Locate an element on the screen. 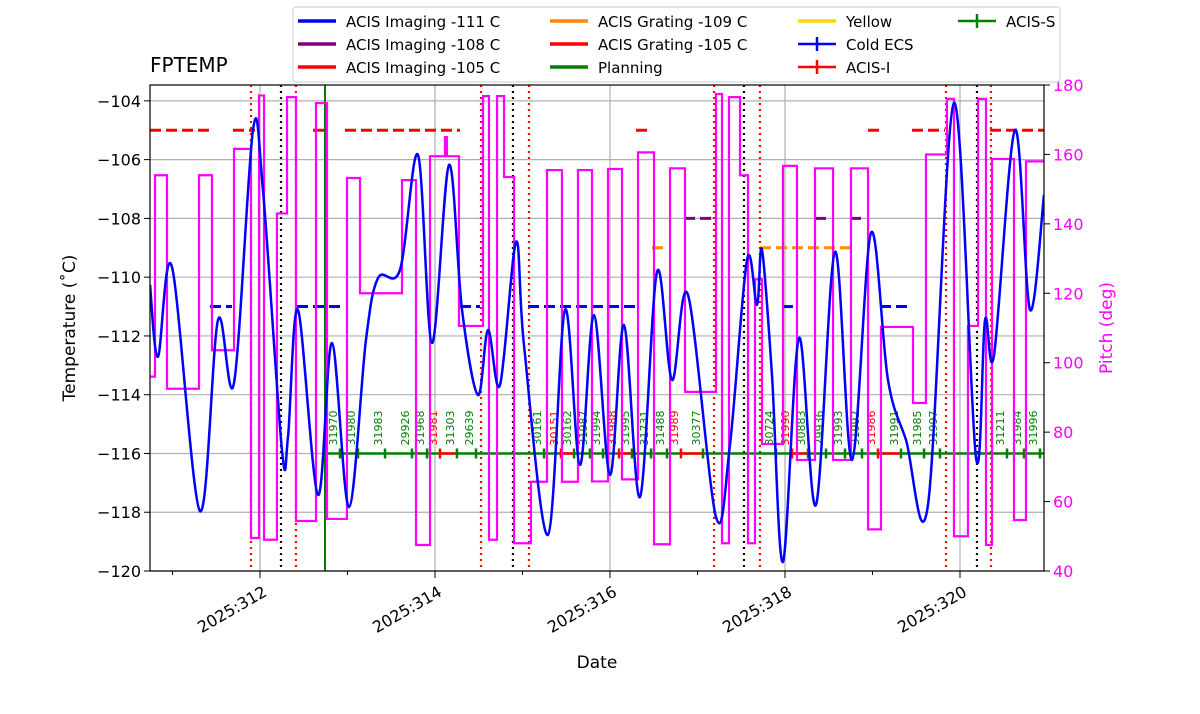 This screenshot has height=714, width=1200. y-tick-label: −108 is located at coordinates (119, 218).